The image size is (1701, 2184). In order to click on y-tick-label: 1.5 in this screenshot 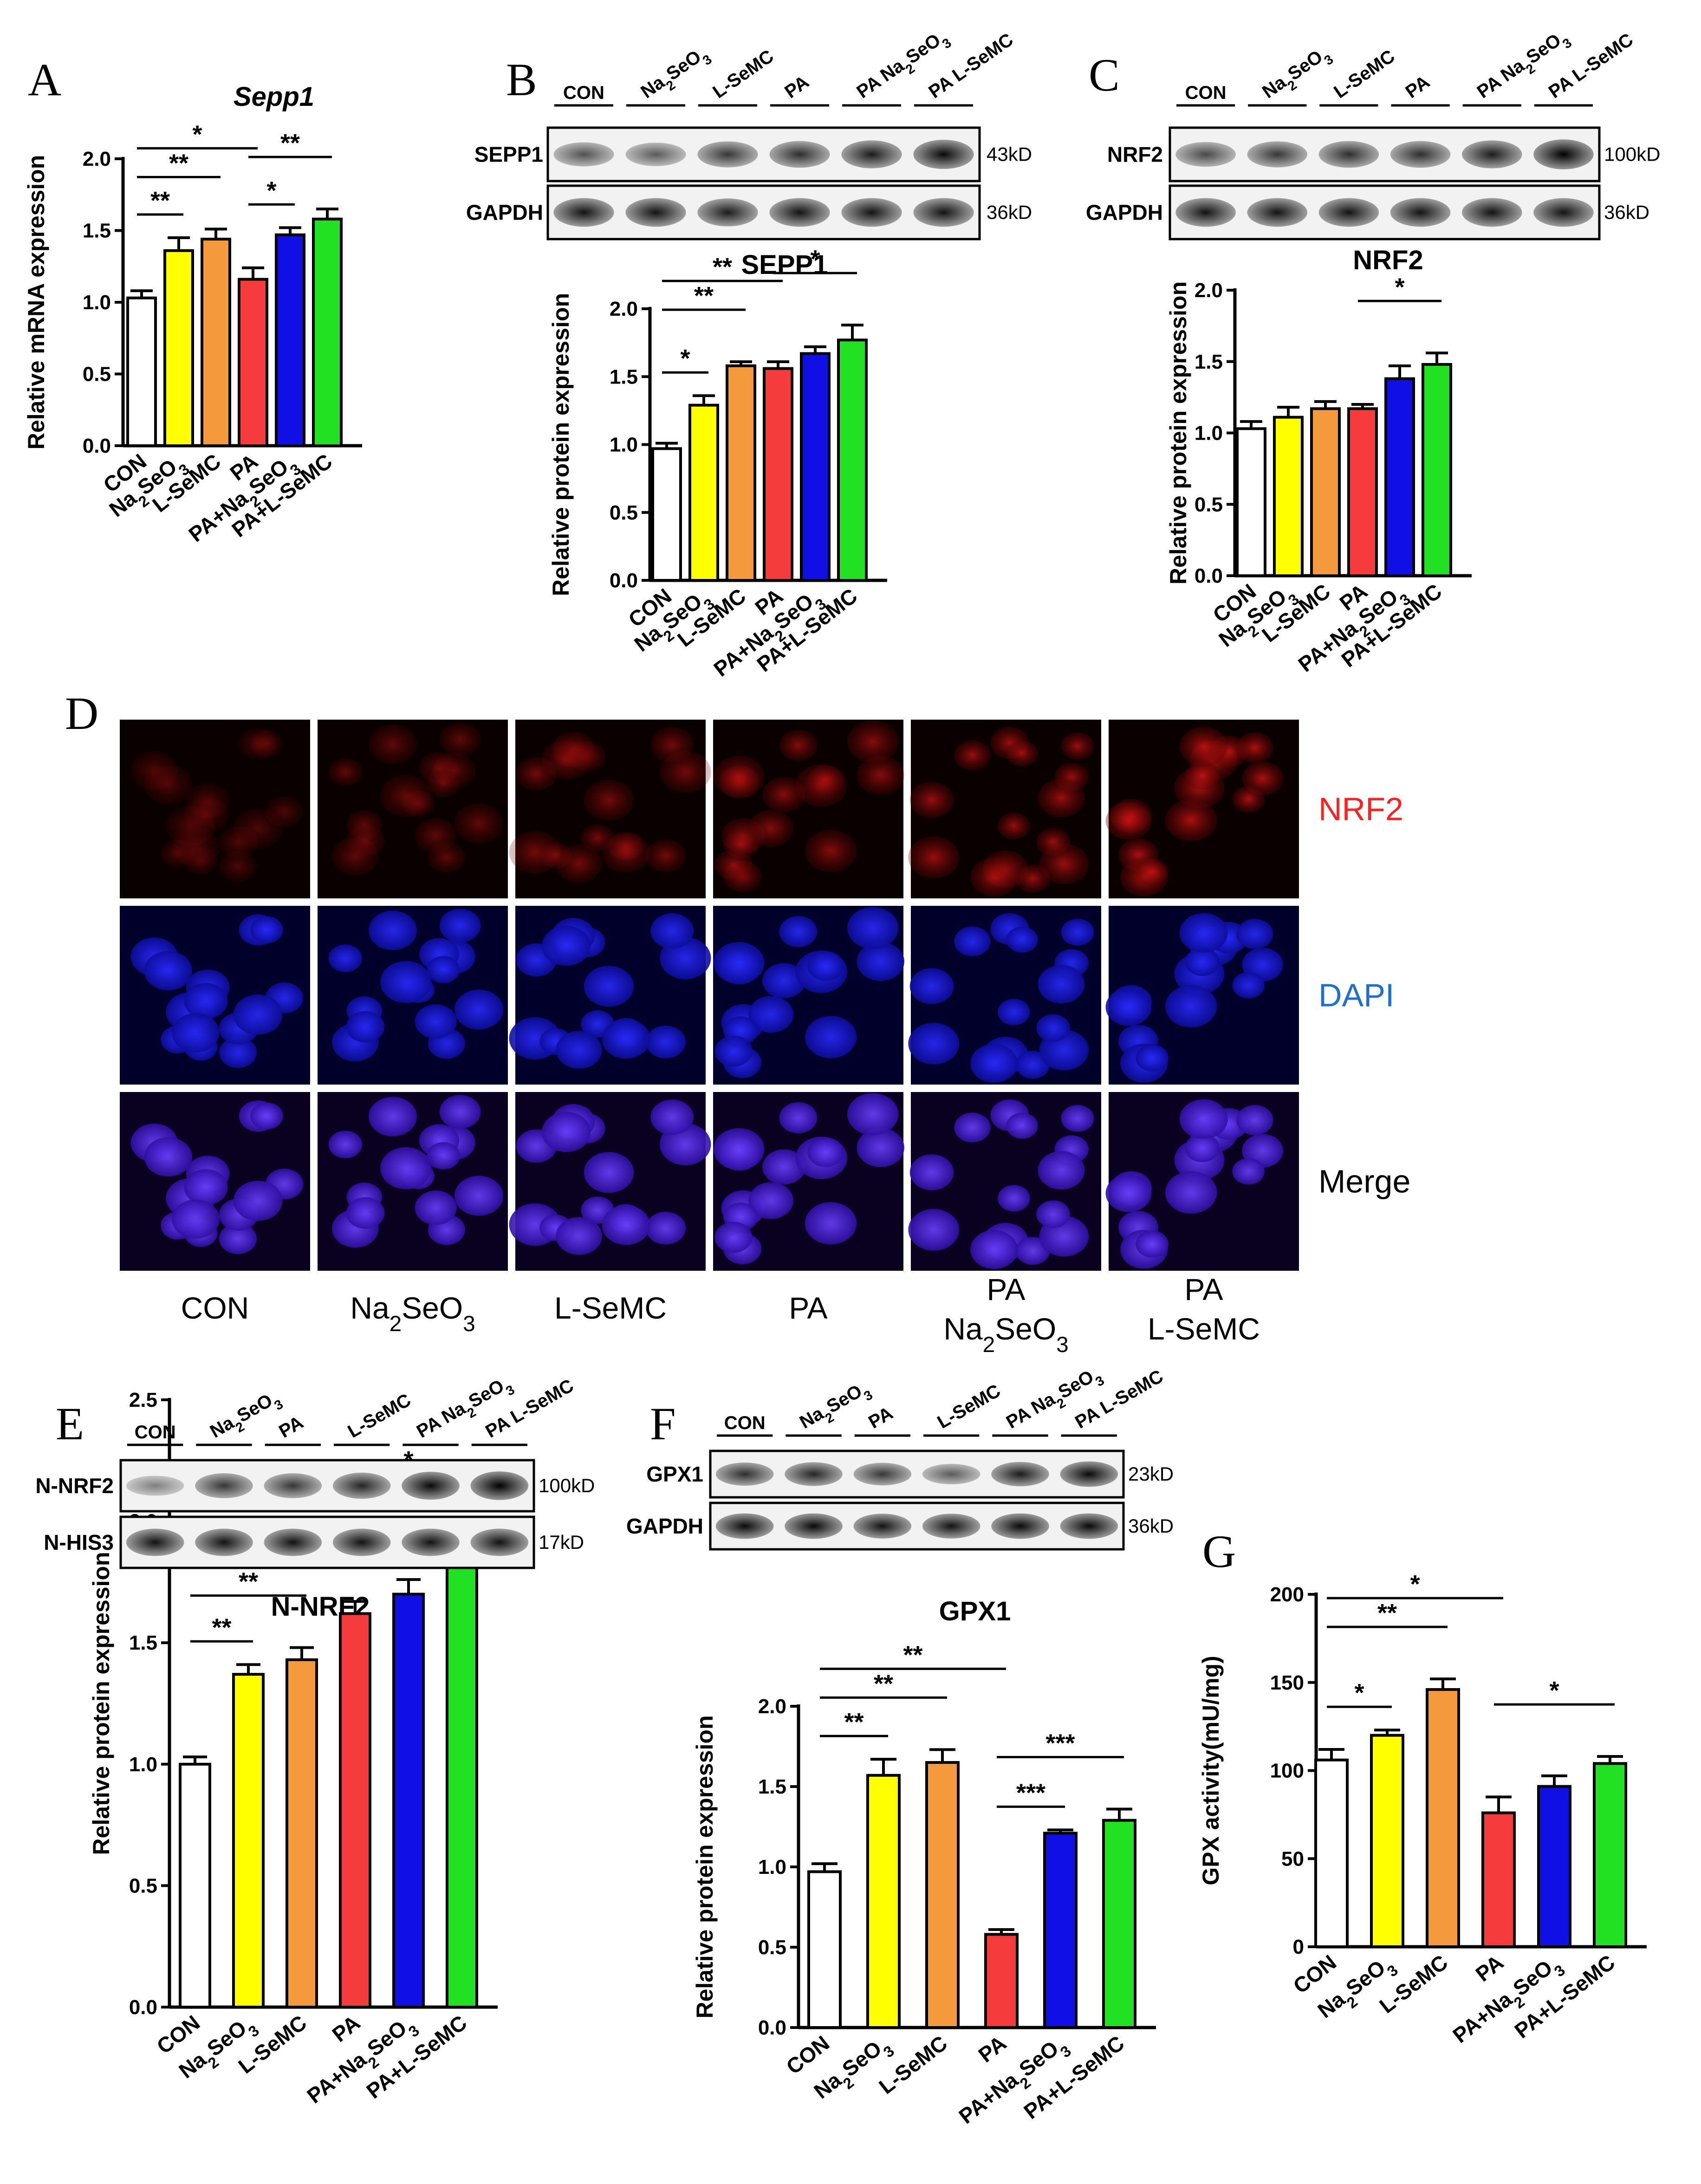, I will do `click(772, 1786)`.